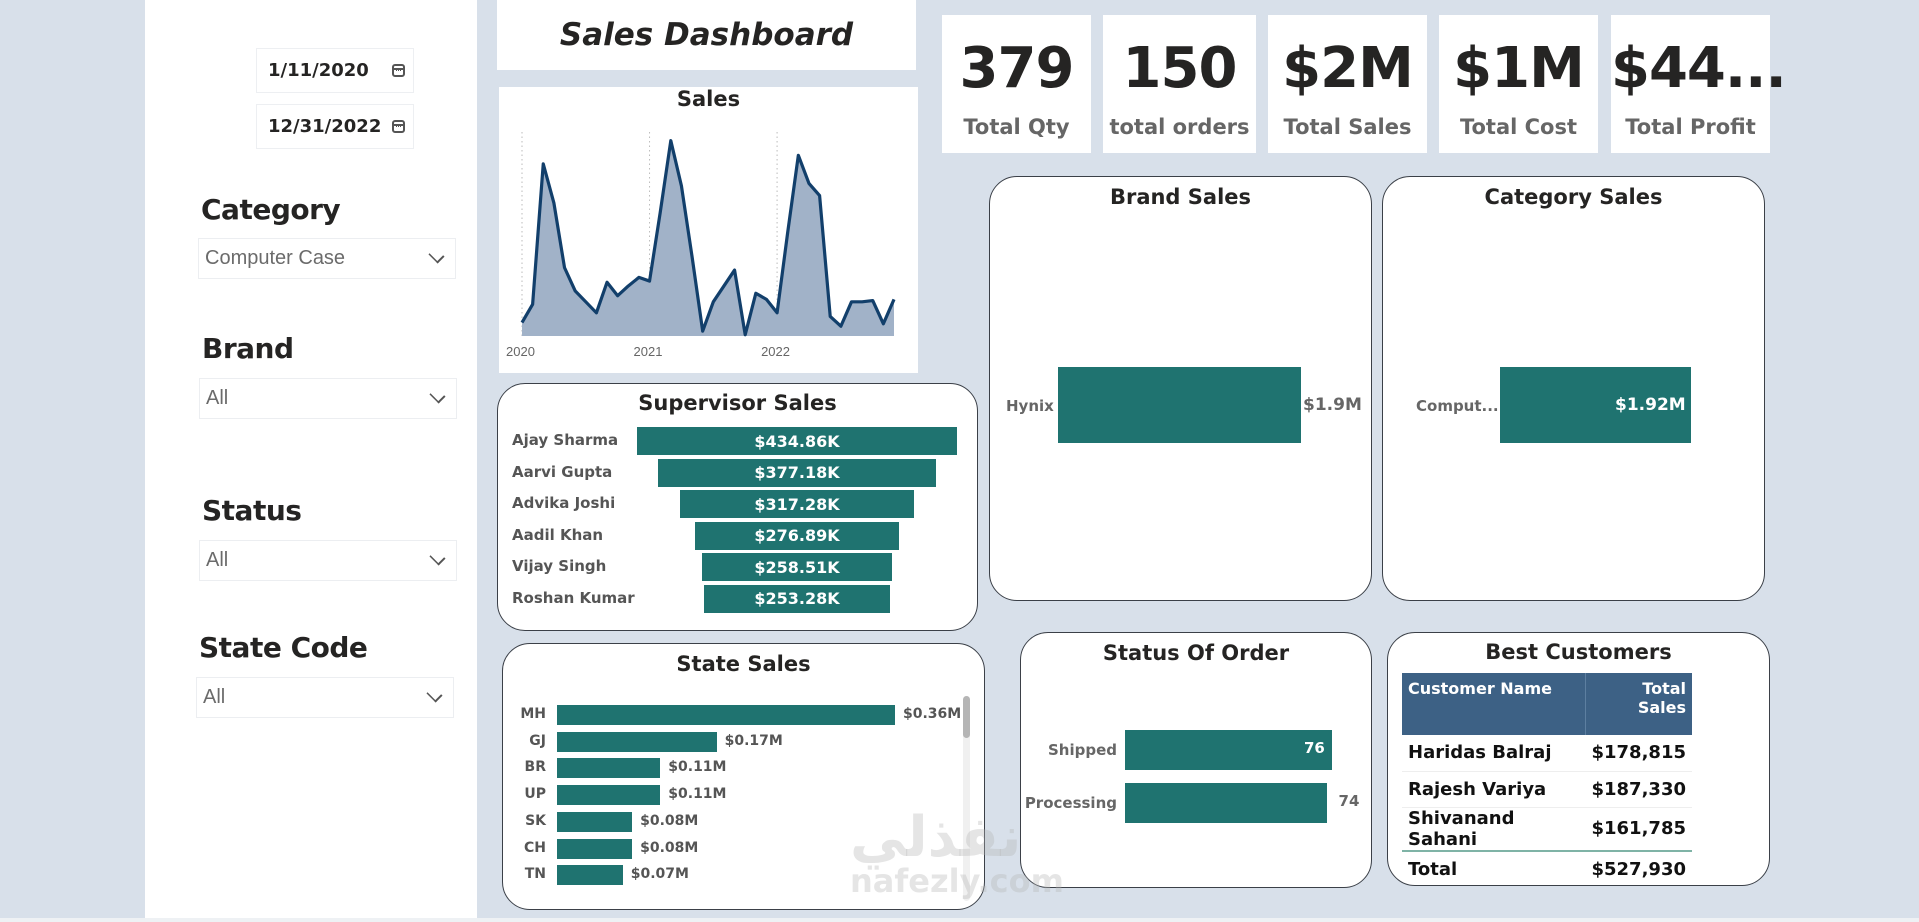 The image size is (1919, 922). Describe the element at coordinates (1016, 127) in the screenshot. I see `kpi-label: Total Qty` at that location.